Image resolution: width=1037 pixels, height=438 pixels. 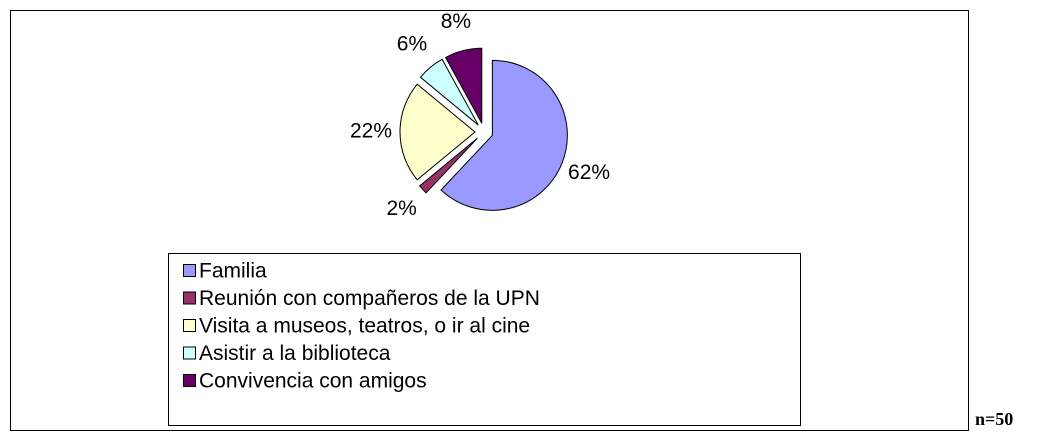 I want to click on data-label: 2%, so click(x=401, y=208).